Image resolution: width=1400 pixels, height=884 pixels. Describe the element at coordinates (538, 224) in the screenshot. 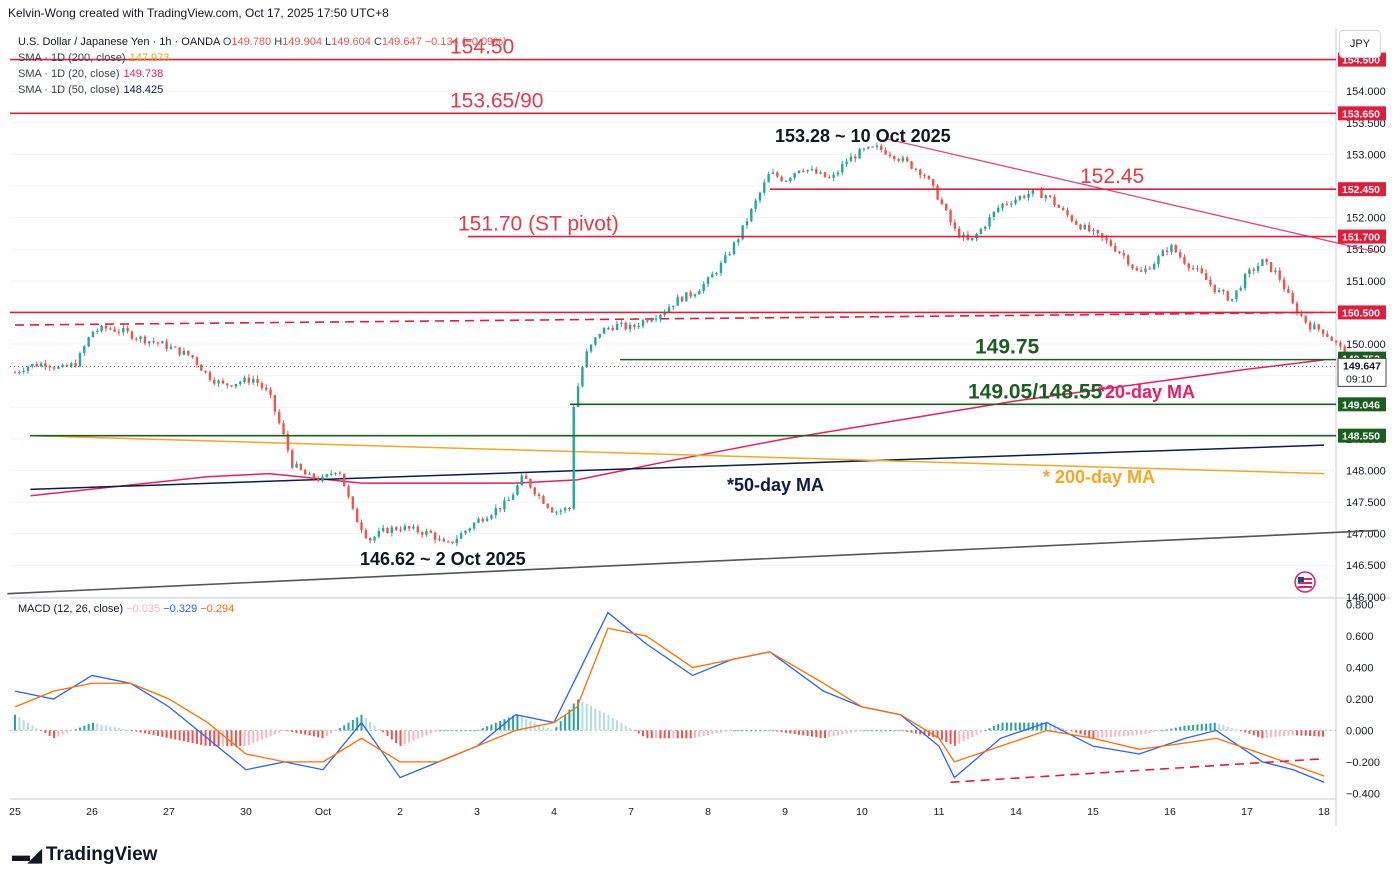

I see `level-label: 151.70 (ST pivot)` at that location.